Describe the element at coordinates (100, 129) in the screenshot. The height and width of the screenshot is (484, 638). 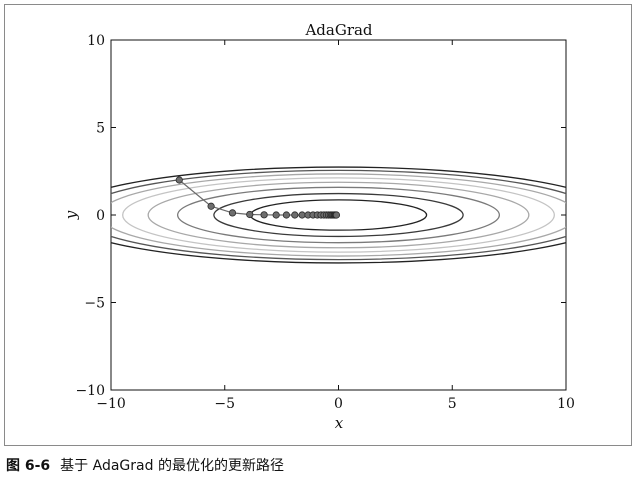
I see `y-tick-label: 5` at that location.